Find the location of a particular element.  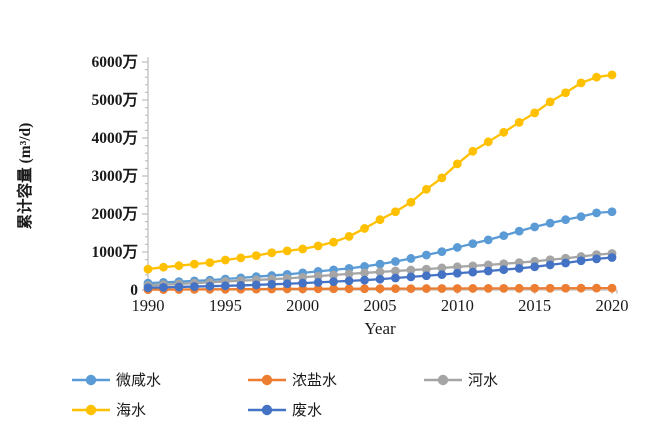

svg-text: 4000万 is located at coordinates (114, 138).